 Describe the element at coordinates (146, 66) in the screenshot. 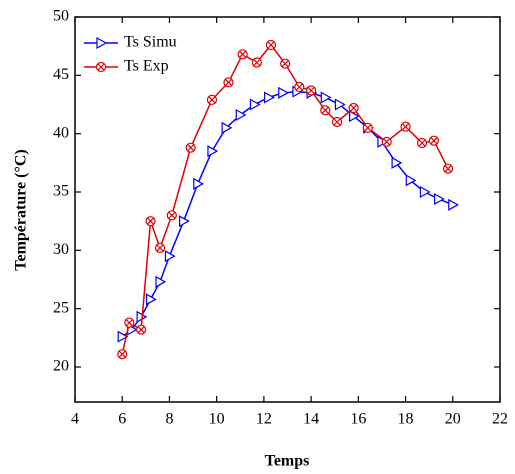

I see `legend-label: Ts Exp` at that location.